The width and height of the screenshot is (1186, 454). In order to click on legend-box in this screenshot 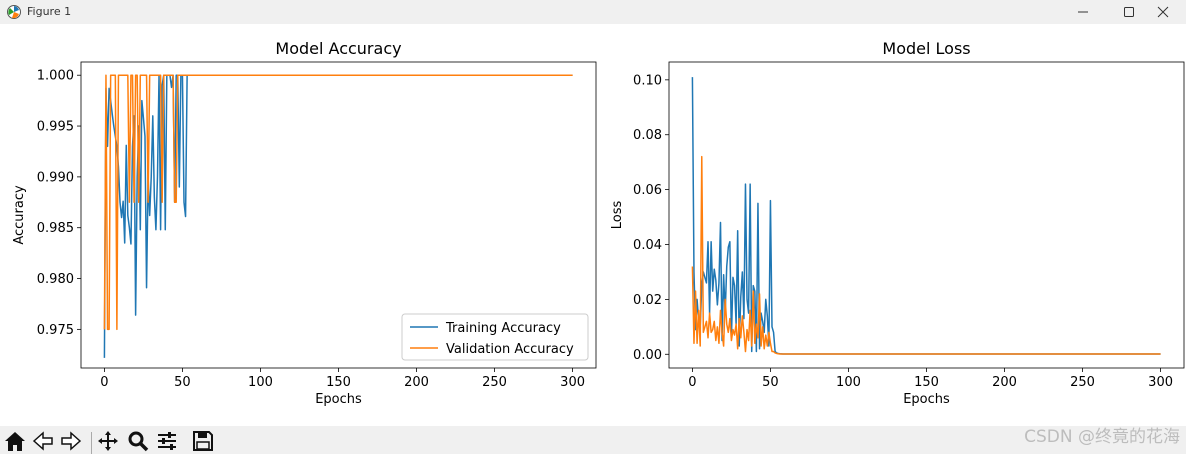, I will do `click(495, 337)`.